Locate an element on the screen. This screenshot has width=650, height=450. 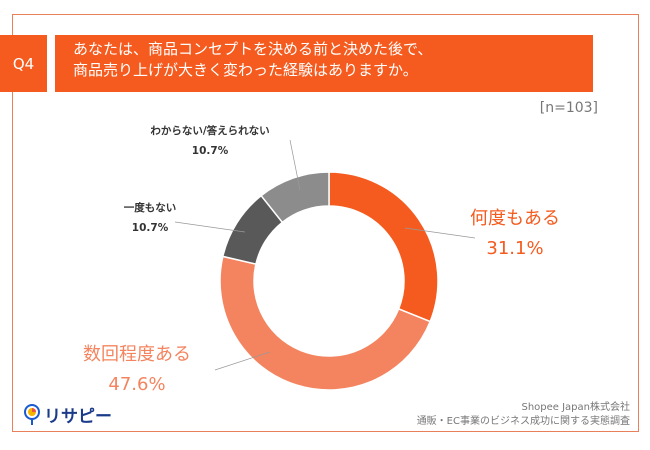
label-slice-0: 何度もある 31.1% is located at coordinates (515, 234).